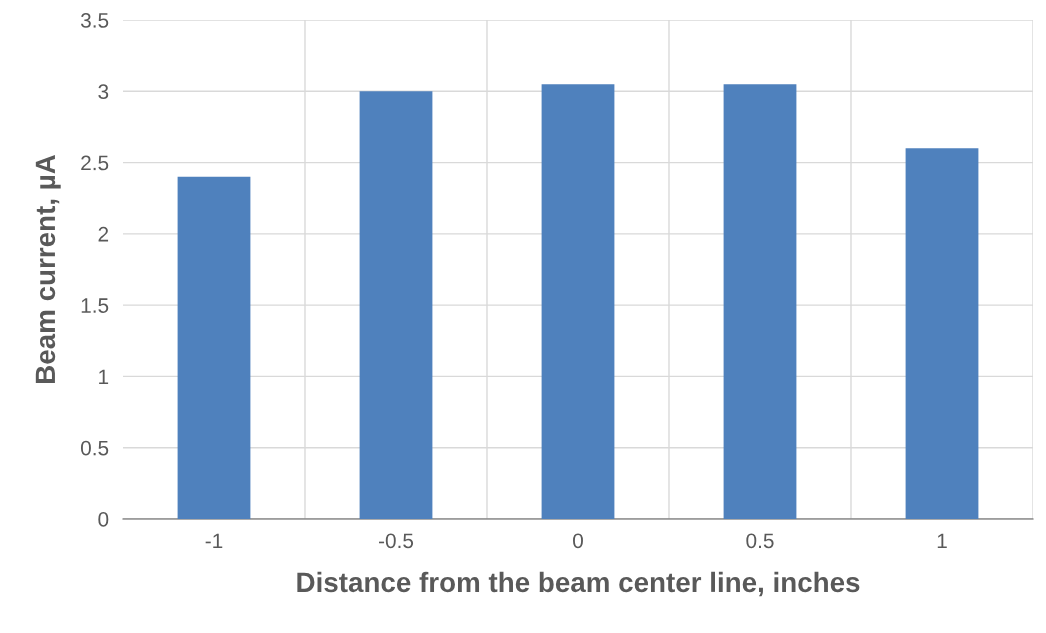 This screenshot has height=633, width=1046. What do you see at coordinates (95, 163) in the screenshot?
I see `y-tick-label: 2.5` at bounding box center [95, 163].